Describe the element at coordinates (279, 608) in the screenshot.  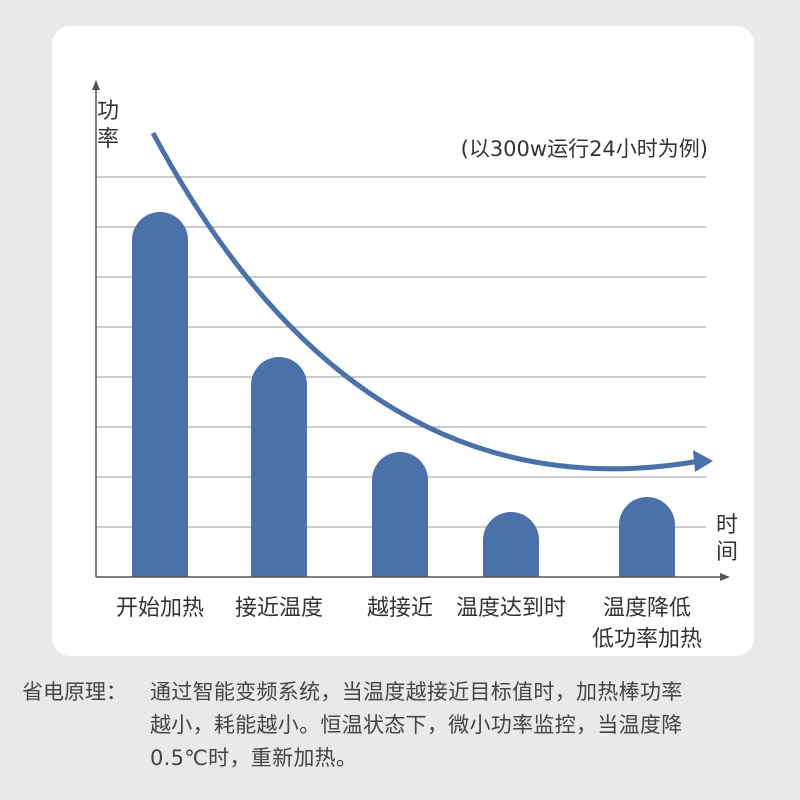
I see `category-label-2: 接近温度` at that location.